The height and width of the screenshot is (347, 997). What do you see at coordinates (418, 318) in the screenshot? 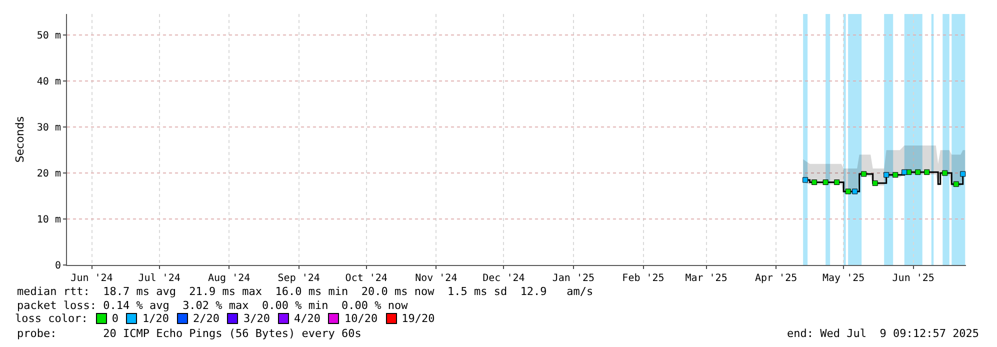
I see `legend-label: 19/20` at bounding box center [418, 318].